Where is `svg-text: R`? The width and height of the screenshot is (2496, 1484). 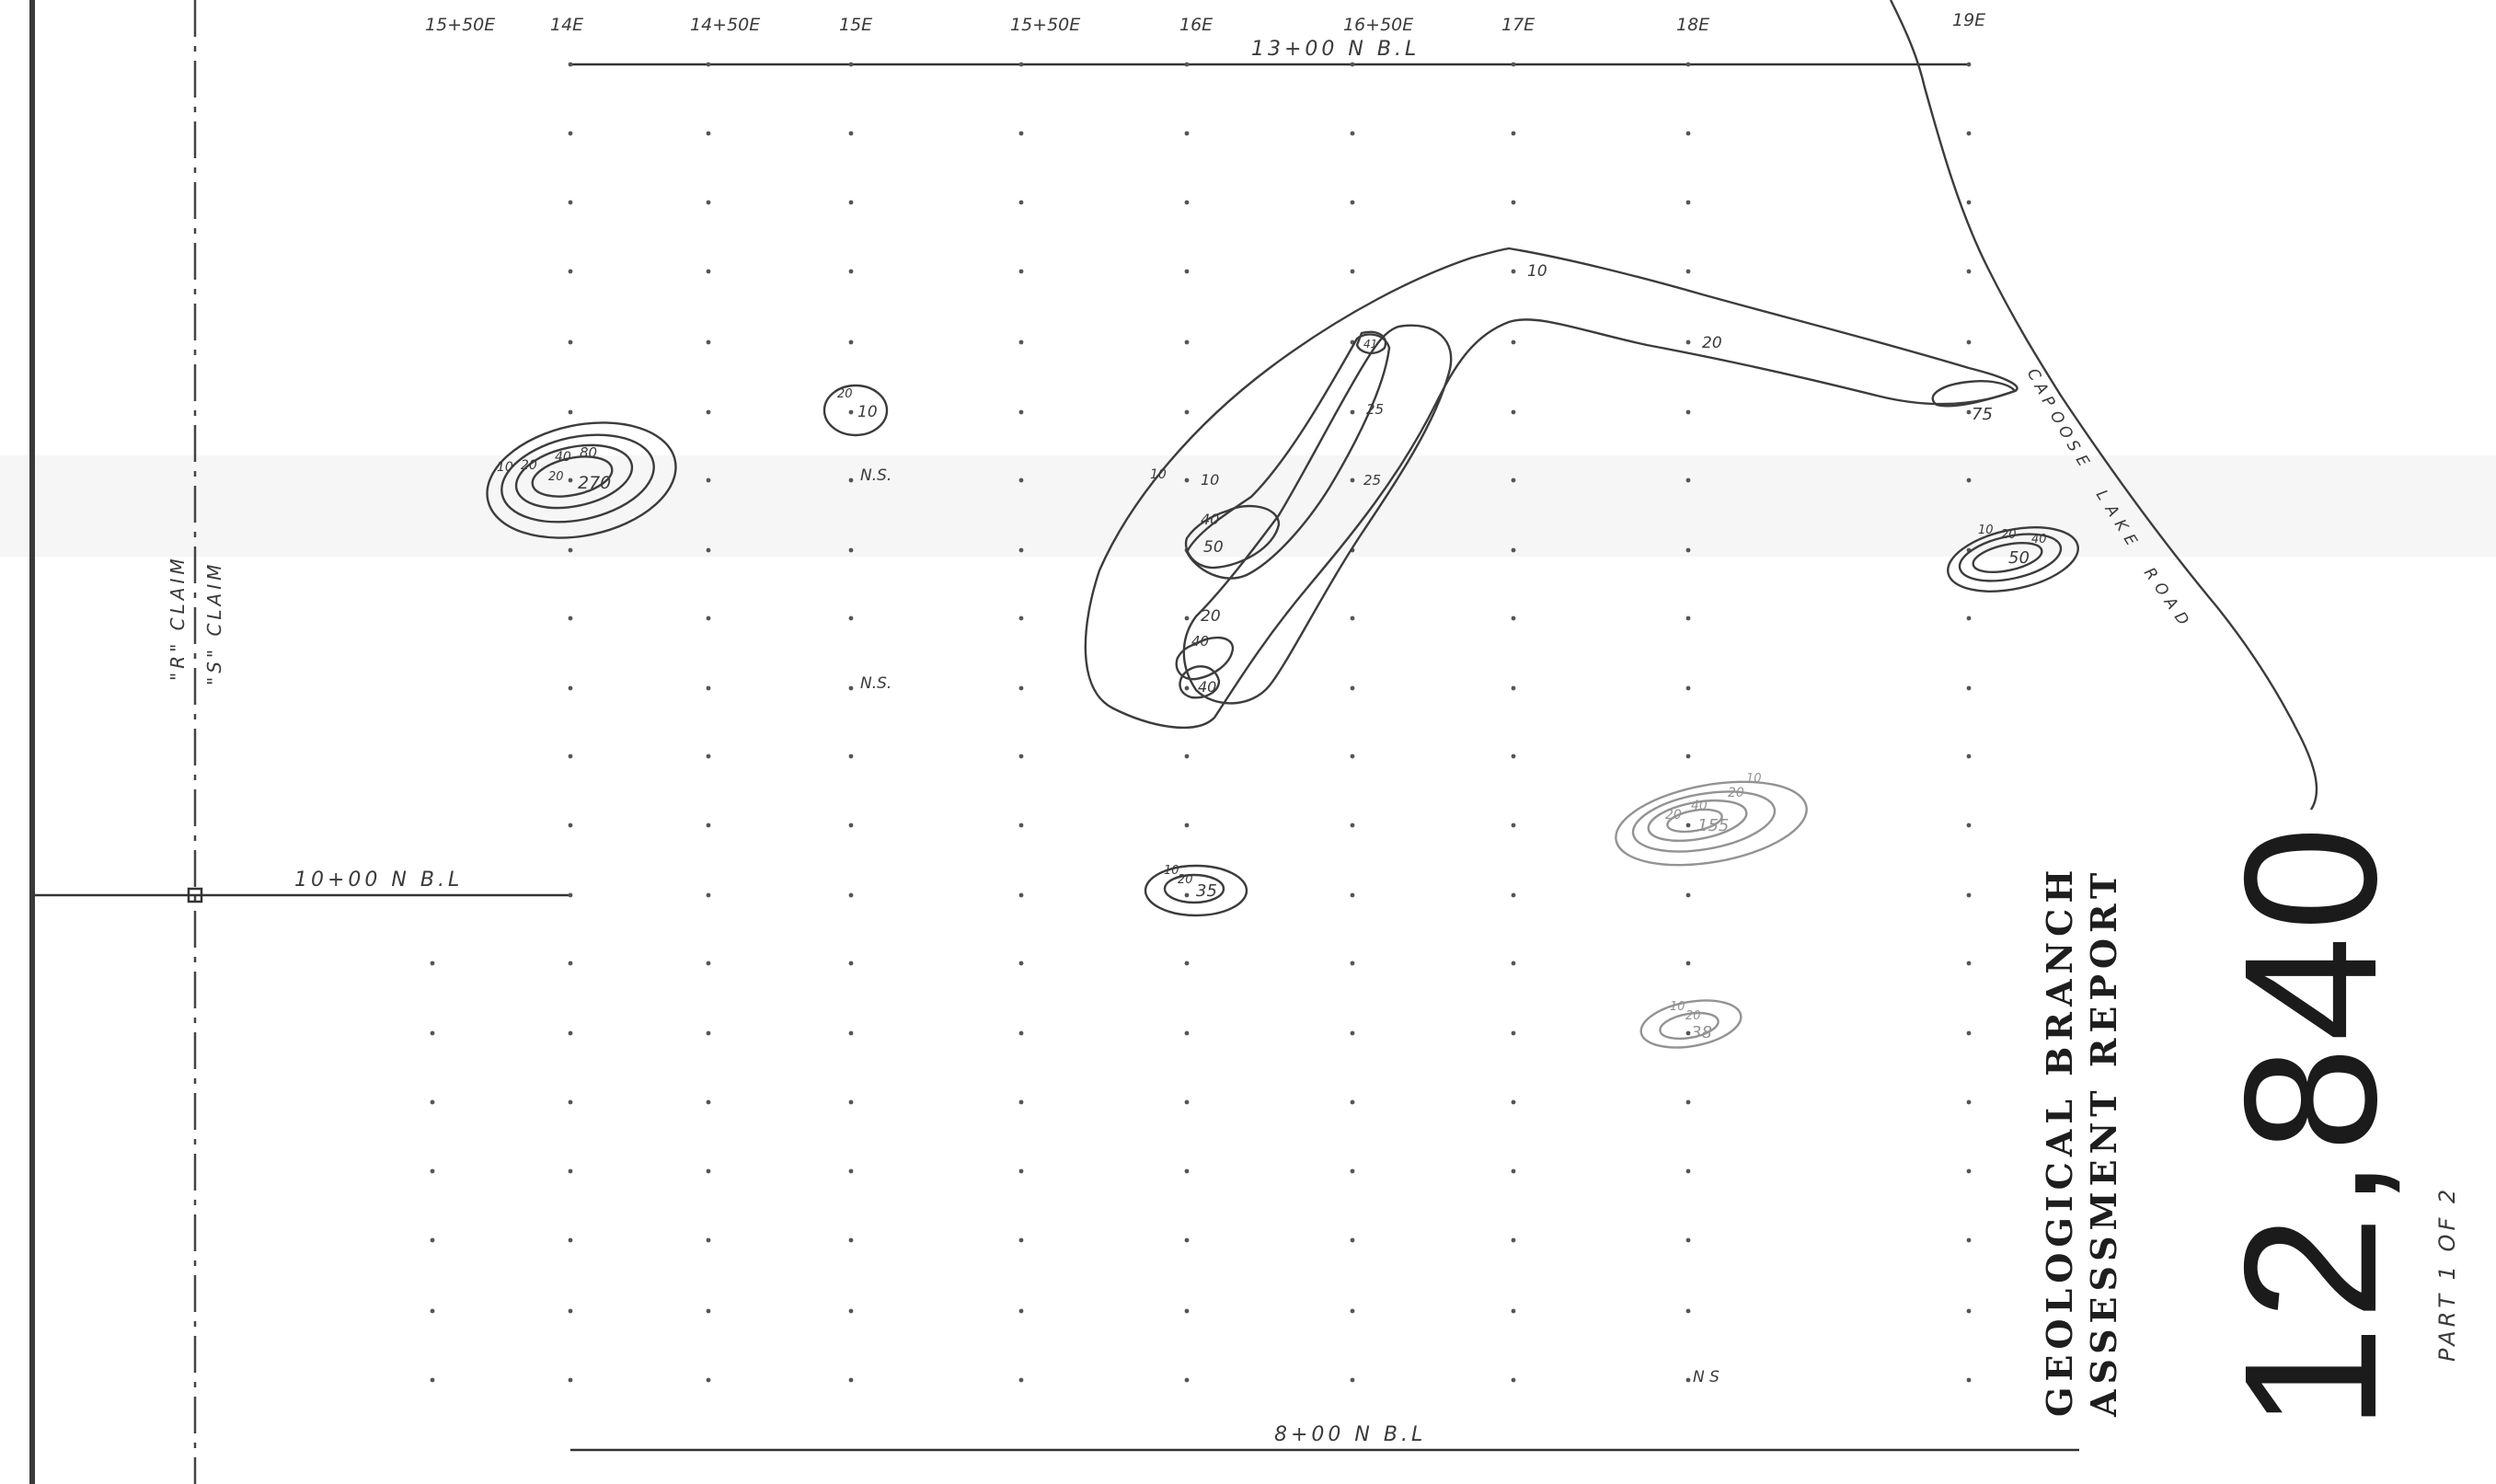 svg-text: R is located at coordinates (2150, 573).